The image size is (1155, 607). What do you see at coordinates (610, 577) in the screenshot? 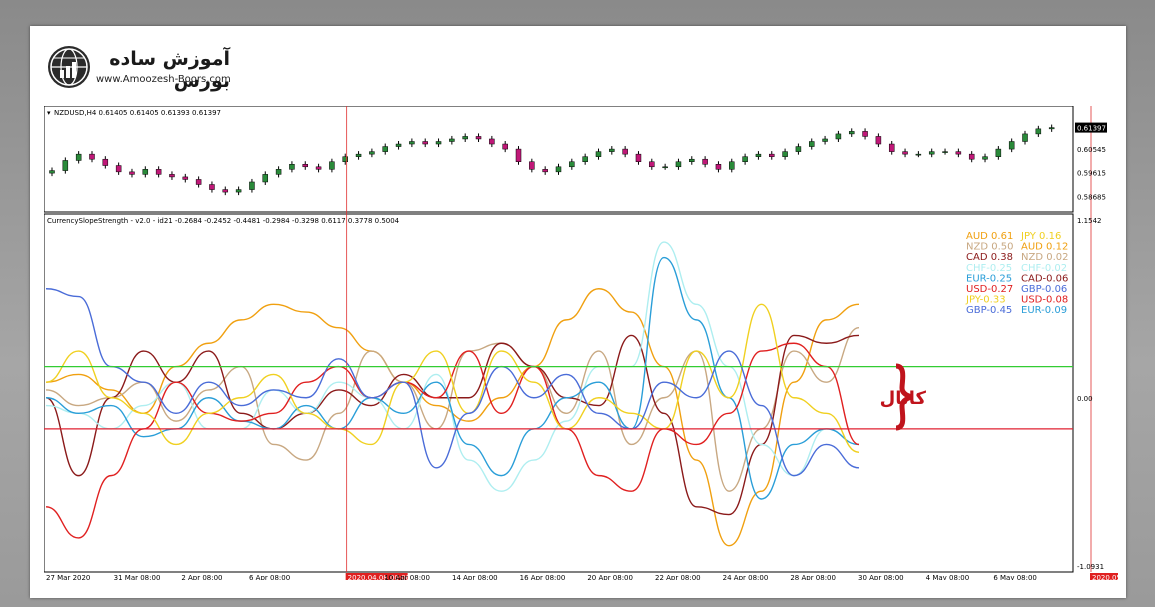
I see `x-tick-label: 20 Apr 08:00` at bounding box center [610, 577].